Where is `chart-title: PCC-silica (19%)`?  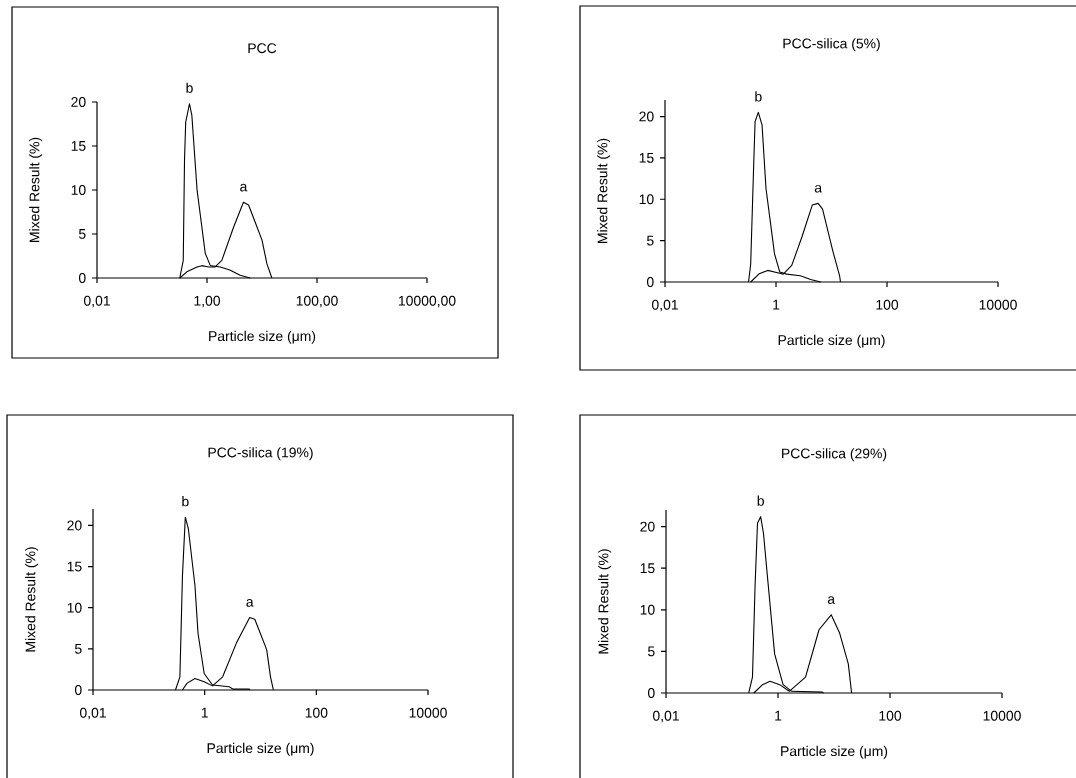 chart-title: PCC-silica (19%) is located at coordinates (260, 454).